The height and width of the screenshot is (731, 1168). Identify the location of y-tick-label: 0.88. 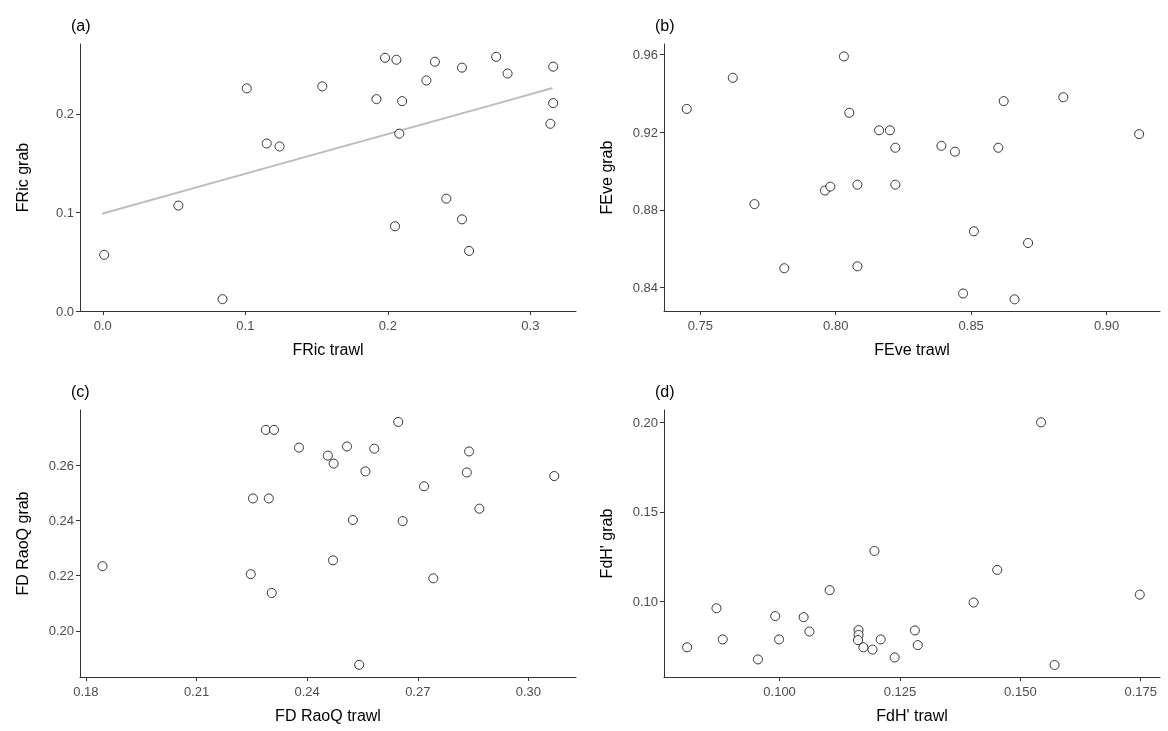
(645, 210).